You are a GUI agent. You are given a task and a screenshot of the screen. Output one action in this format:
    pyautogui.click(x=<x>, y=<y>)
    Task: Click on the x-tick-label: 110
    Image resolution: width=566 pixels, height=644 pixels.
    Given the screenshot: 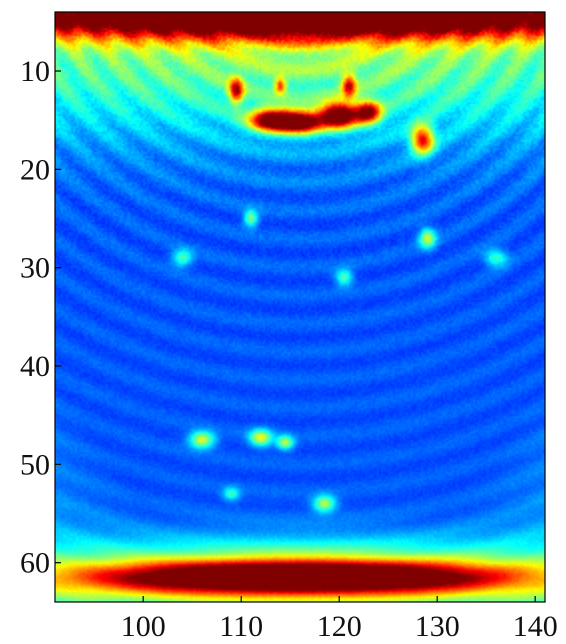 What is the action you would take?
    pyautogui.click(x=241, y=626)
    